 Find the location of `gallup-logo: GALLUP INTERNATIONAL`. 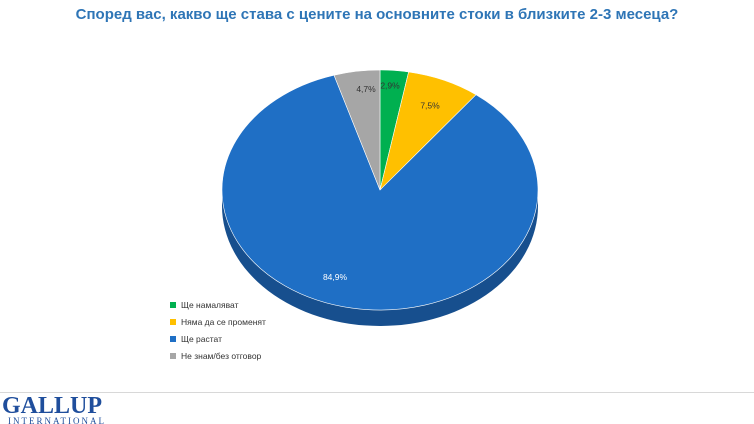

gallup-logo: GALLUP INTERNATIONAL is located at coordinates (55, 409).